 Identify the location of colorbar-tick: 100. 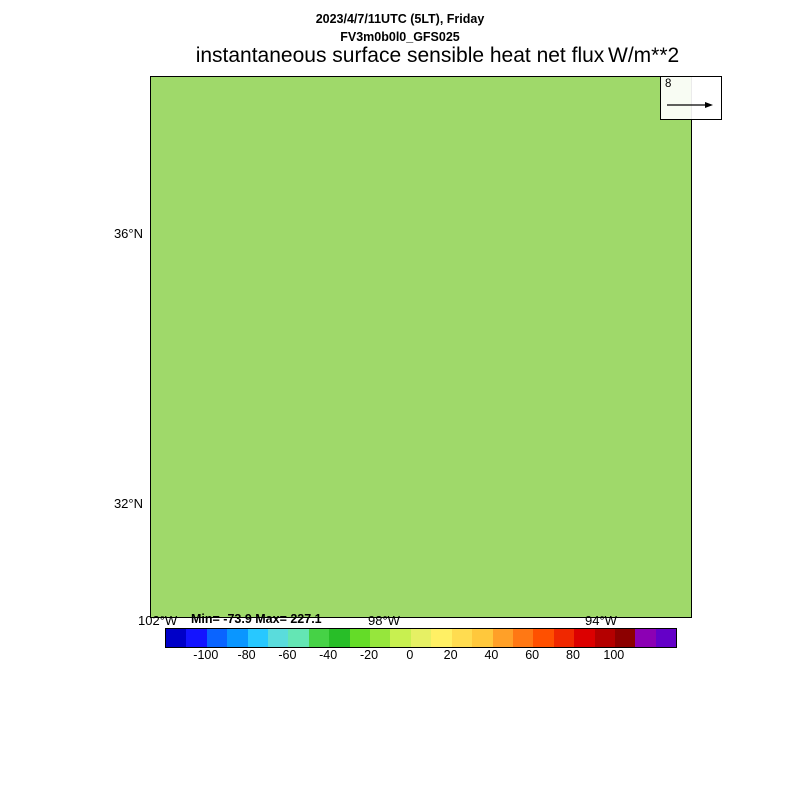
(614, 655).